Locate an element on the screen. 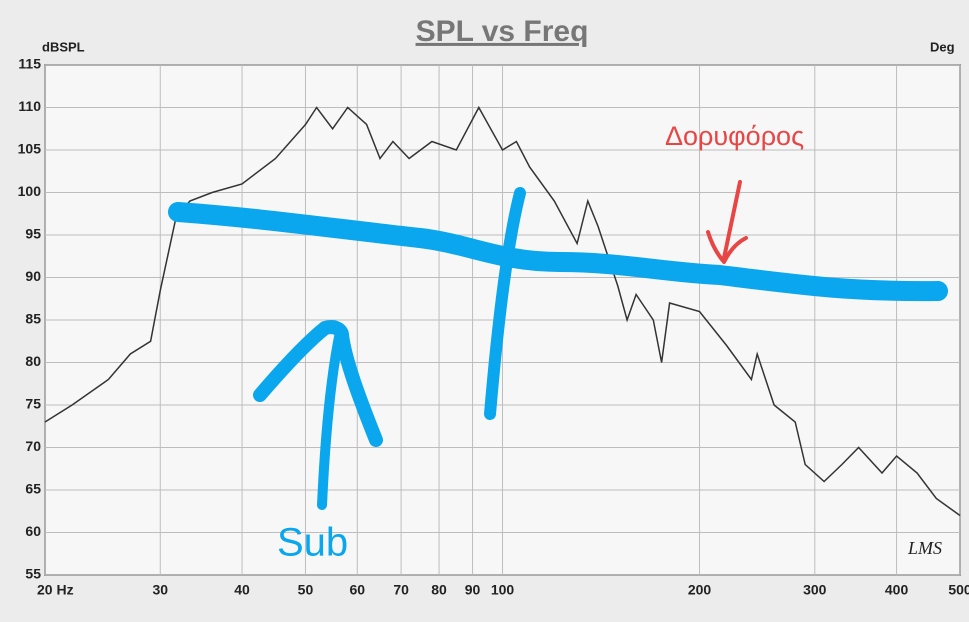  sub-arrow-shaft is located at coordinates (331, 418).